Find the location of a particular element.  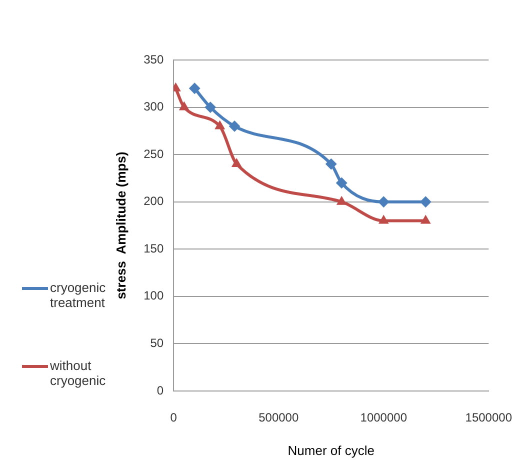

x-tick-label: 1500000 is located at coordinates (488, 417).